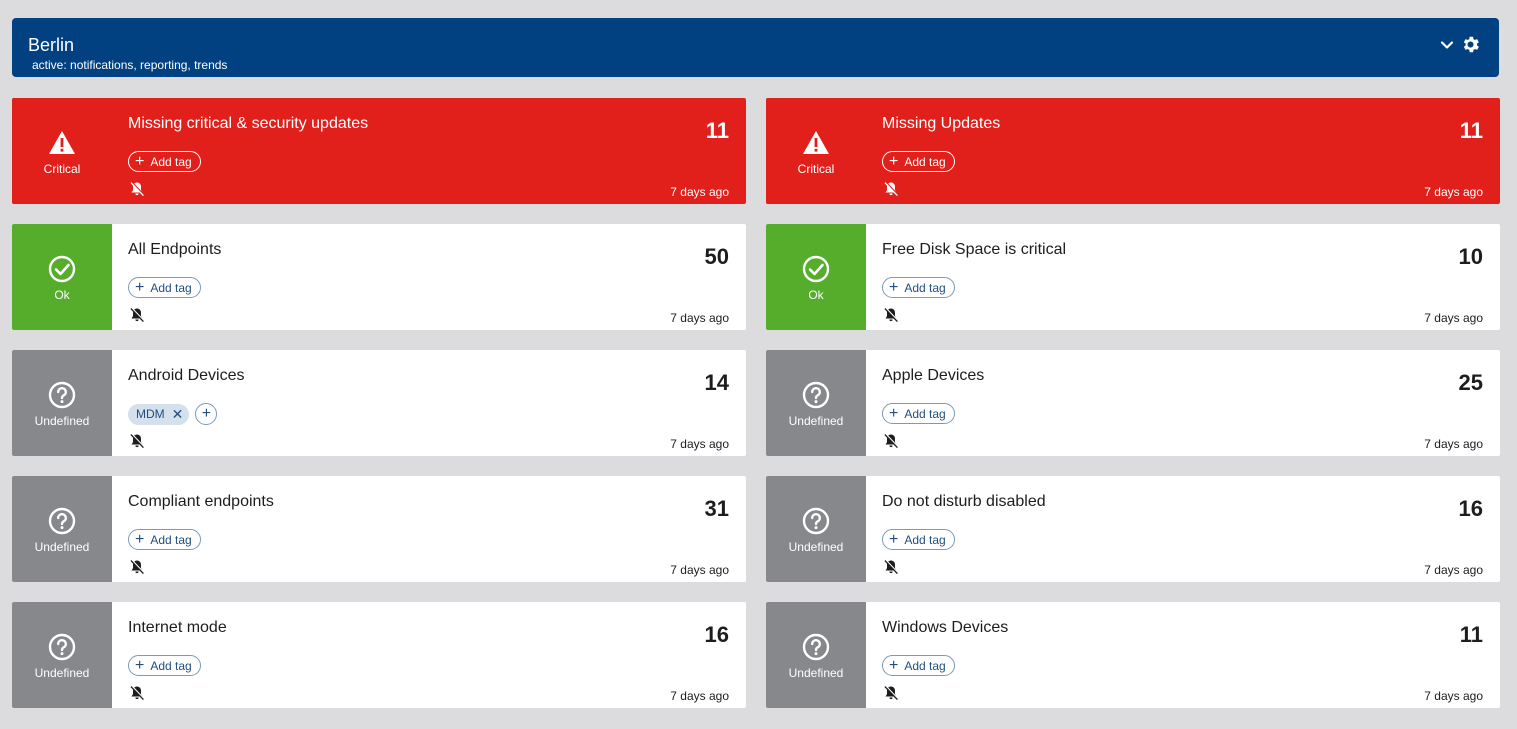 This screenshot has height=729, width=1517. Describe the element at coordinates (1470, 44) in the screenshot. I see `gear-icon` at that location.